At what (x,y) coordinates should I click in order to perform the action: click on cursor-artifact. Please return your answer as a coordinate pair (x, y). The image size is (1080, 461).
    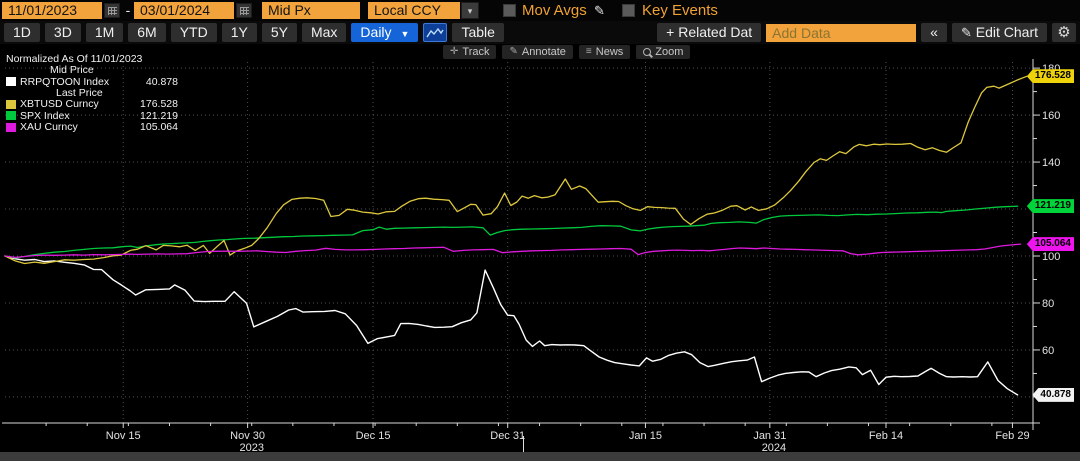
    Looking at the image, I should click on (523, 446).